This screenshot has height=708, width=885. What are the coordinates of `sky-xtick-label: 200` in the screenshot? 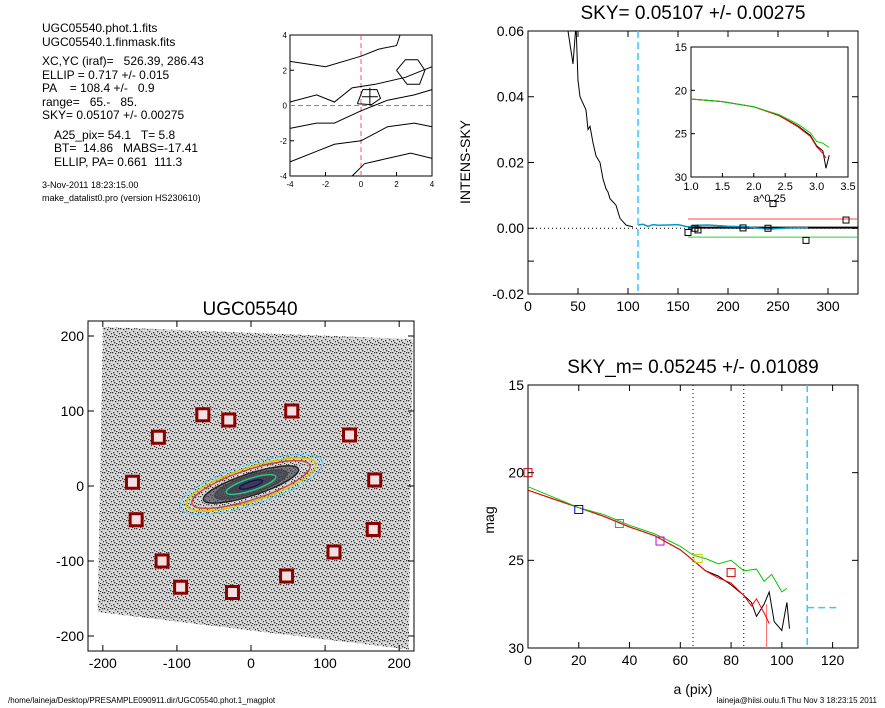 It's located at (728, 306).